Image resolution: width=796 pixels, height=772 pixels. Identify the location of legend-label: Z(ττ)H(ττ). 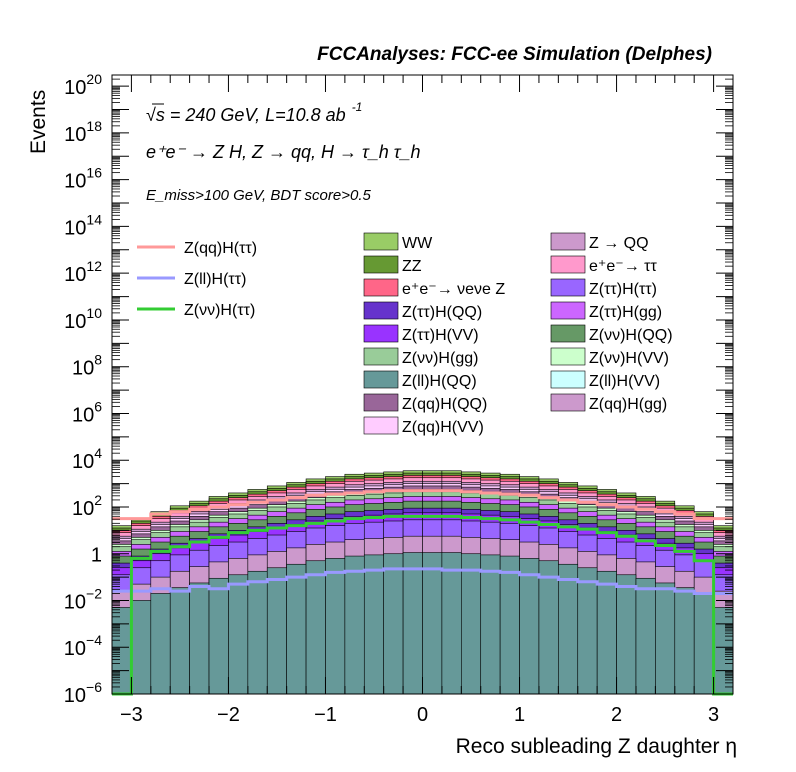
(623, 289).